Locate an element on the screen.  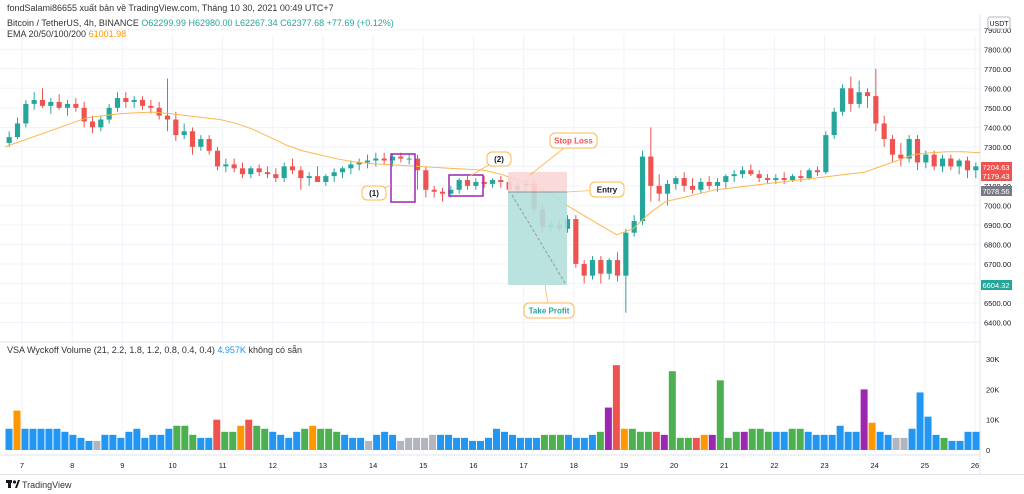
time-tick-label: 22 is located at coordinates (774, 465).